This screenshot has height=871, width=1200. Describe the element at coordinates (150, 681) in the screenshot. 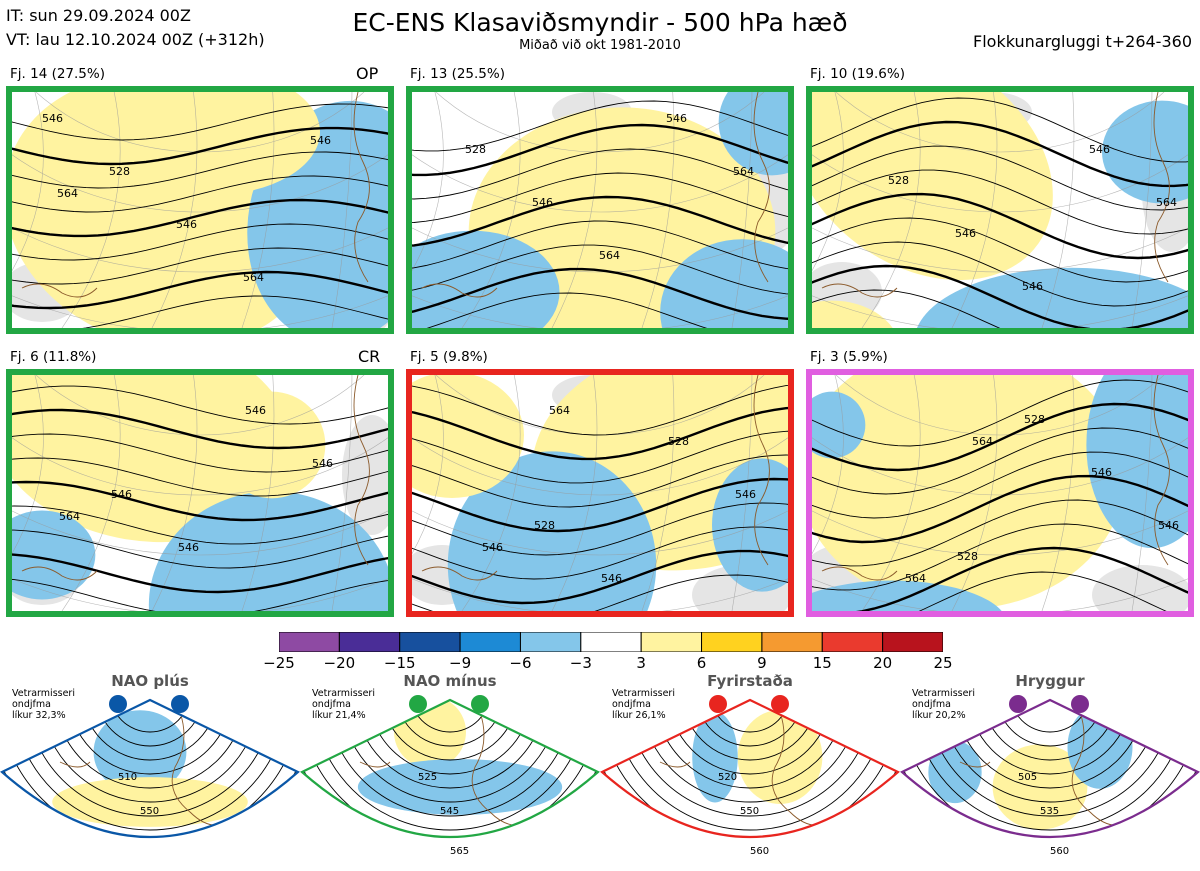

I see `regime-title: NAO plús` at that location.